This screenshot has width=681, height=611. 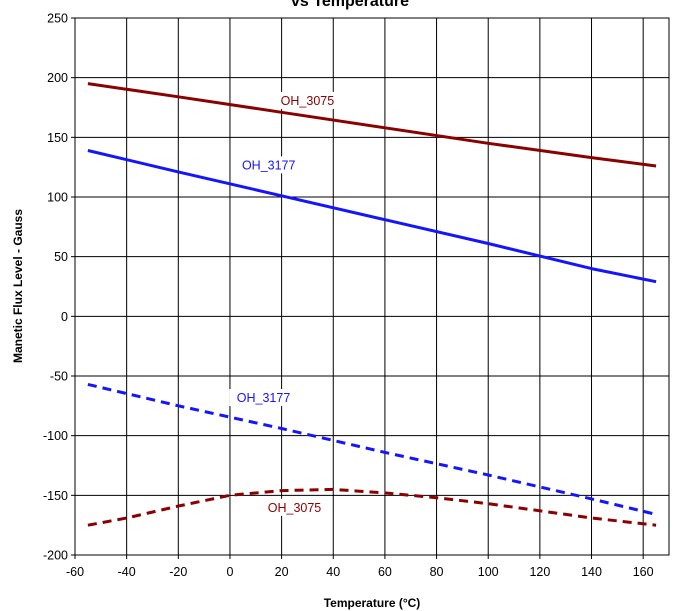 I want to click on x-tick-label: -40, so click(x=127, y=572).